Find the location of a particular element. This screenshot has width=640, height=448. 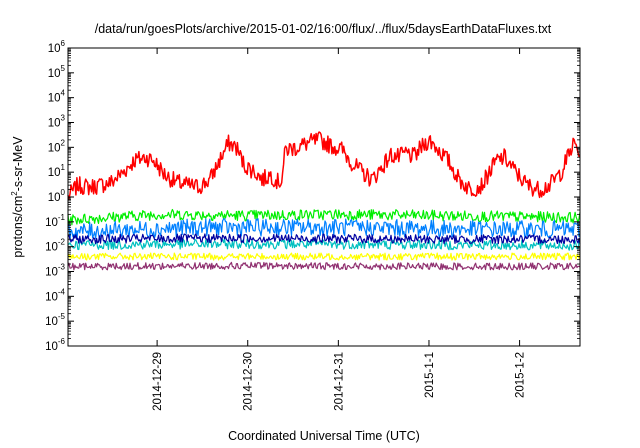

x-tick: 2014-12-31 is located at coordinates (339, 229).